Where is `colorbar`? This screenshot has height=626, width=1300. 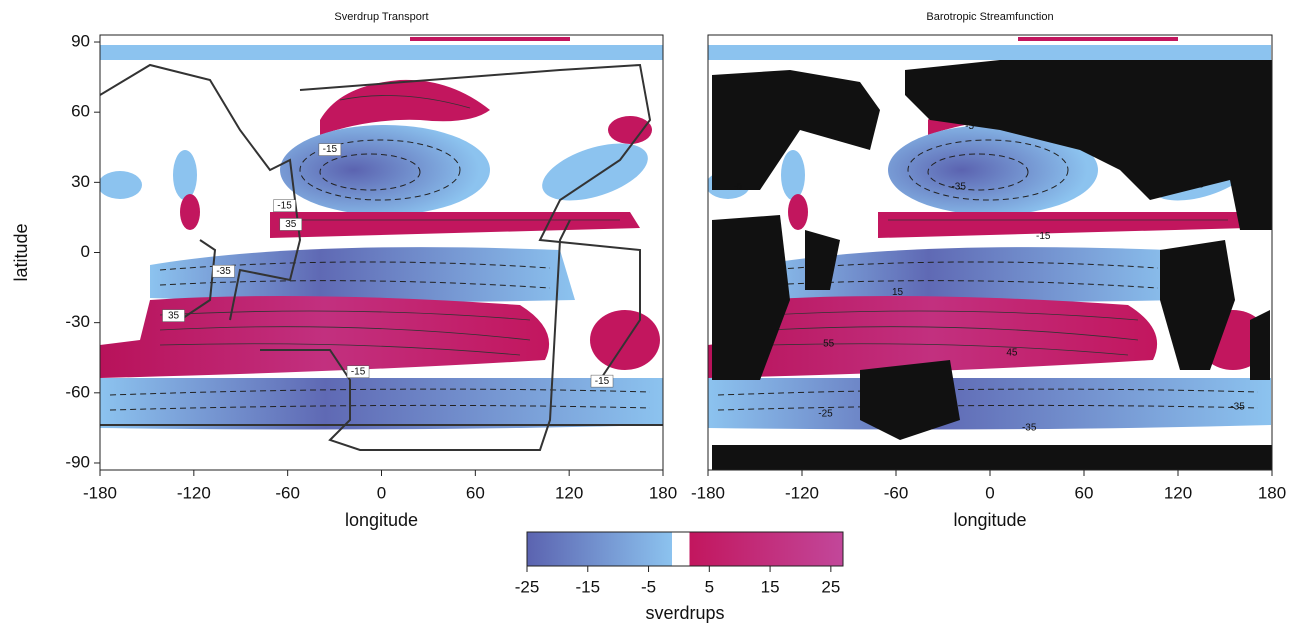
colorbar is located at coordinates (685, 549).